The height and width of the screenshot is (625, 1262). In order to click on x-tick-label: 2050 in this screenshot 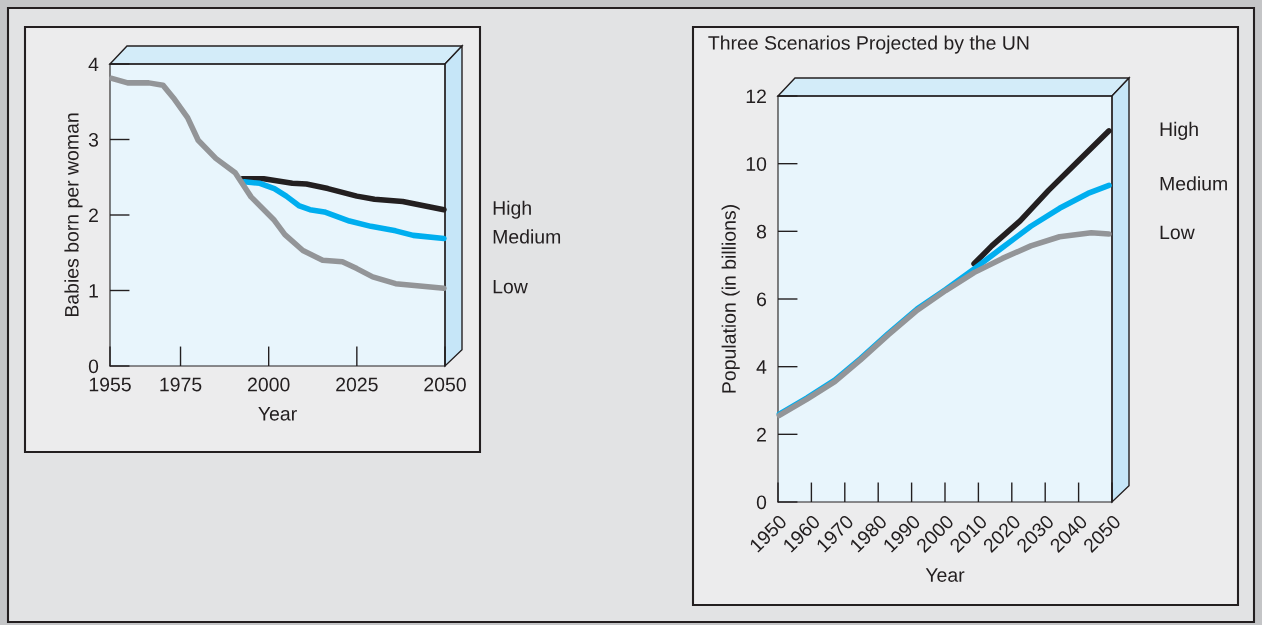, I will do `click(445, 384)`.